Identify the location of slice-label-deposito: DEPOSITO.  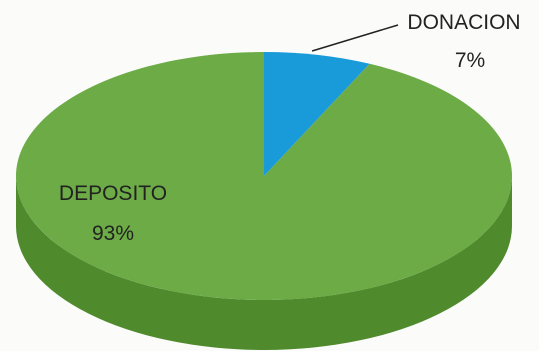
(113, 193).